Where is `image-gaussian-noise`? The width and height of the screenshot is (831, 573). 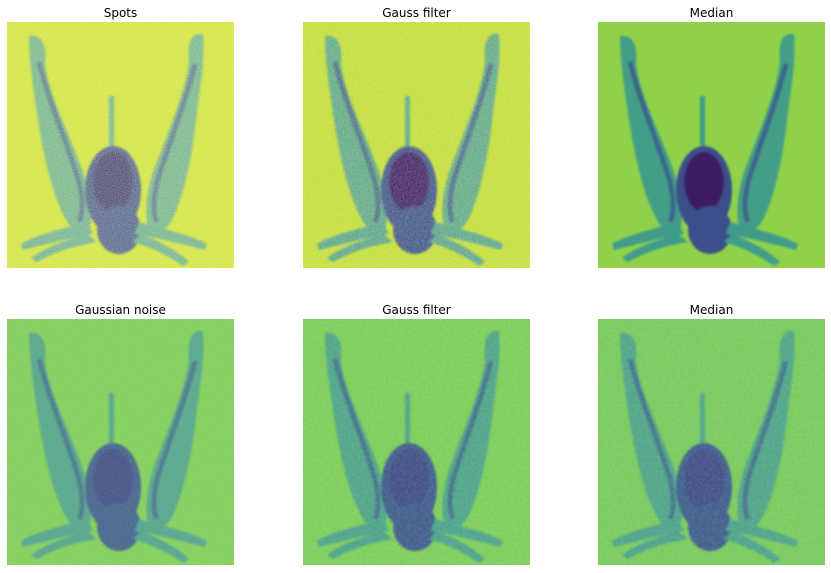
image-gaussian-noise is located at coordinates (120, 442).